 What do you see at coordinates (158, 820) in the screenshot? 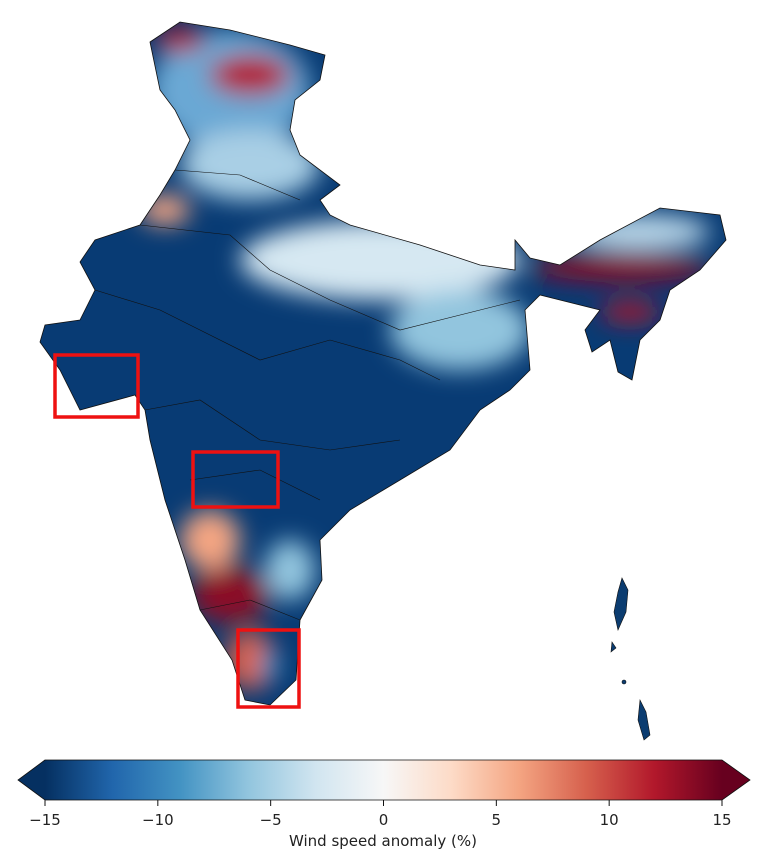
I see `colorbar-tick-label: −10` at bounding box center [158, 820].